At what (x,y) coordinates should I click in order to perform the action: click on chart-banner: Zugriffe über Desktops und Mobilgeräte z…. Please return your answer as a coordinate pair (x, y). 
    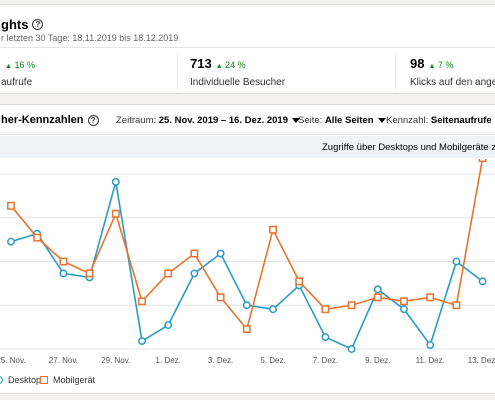
    Looking at the image, I should click on (247, 147).